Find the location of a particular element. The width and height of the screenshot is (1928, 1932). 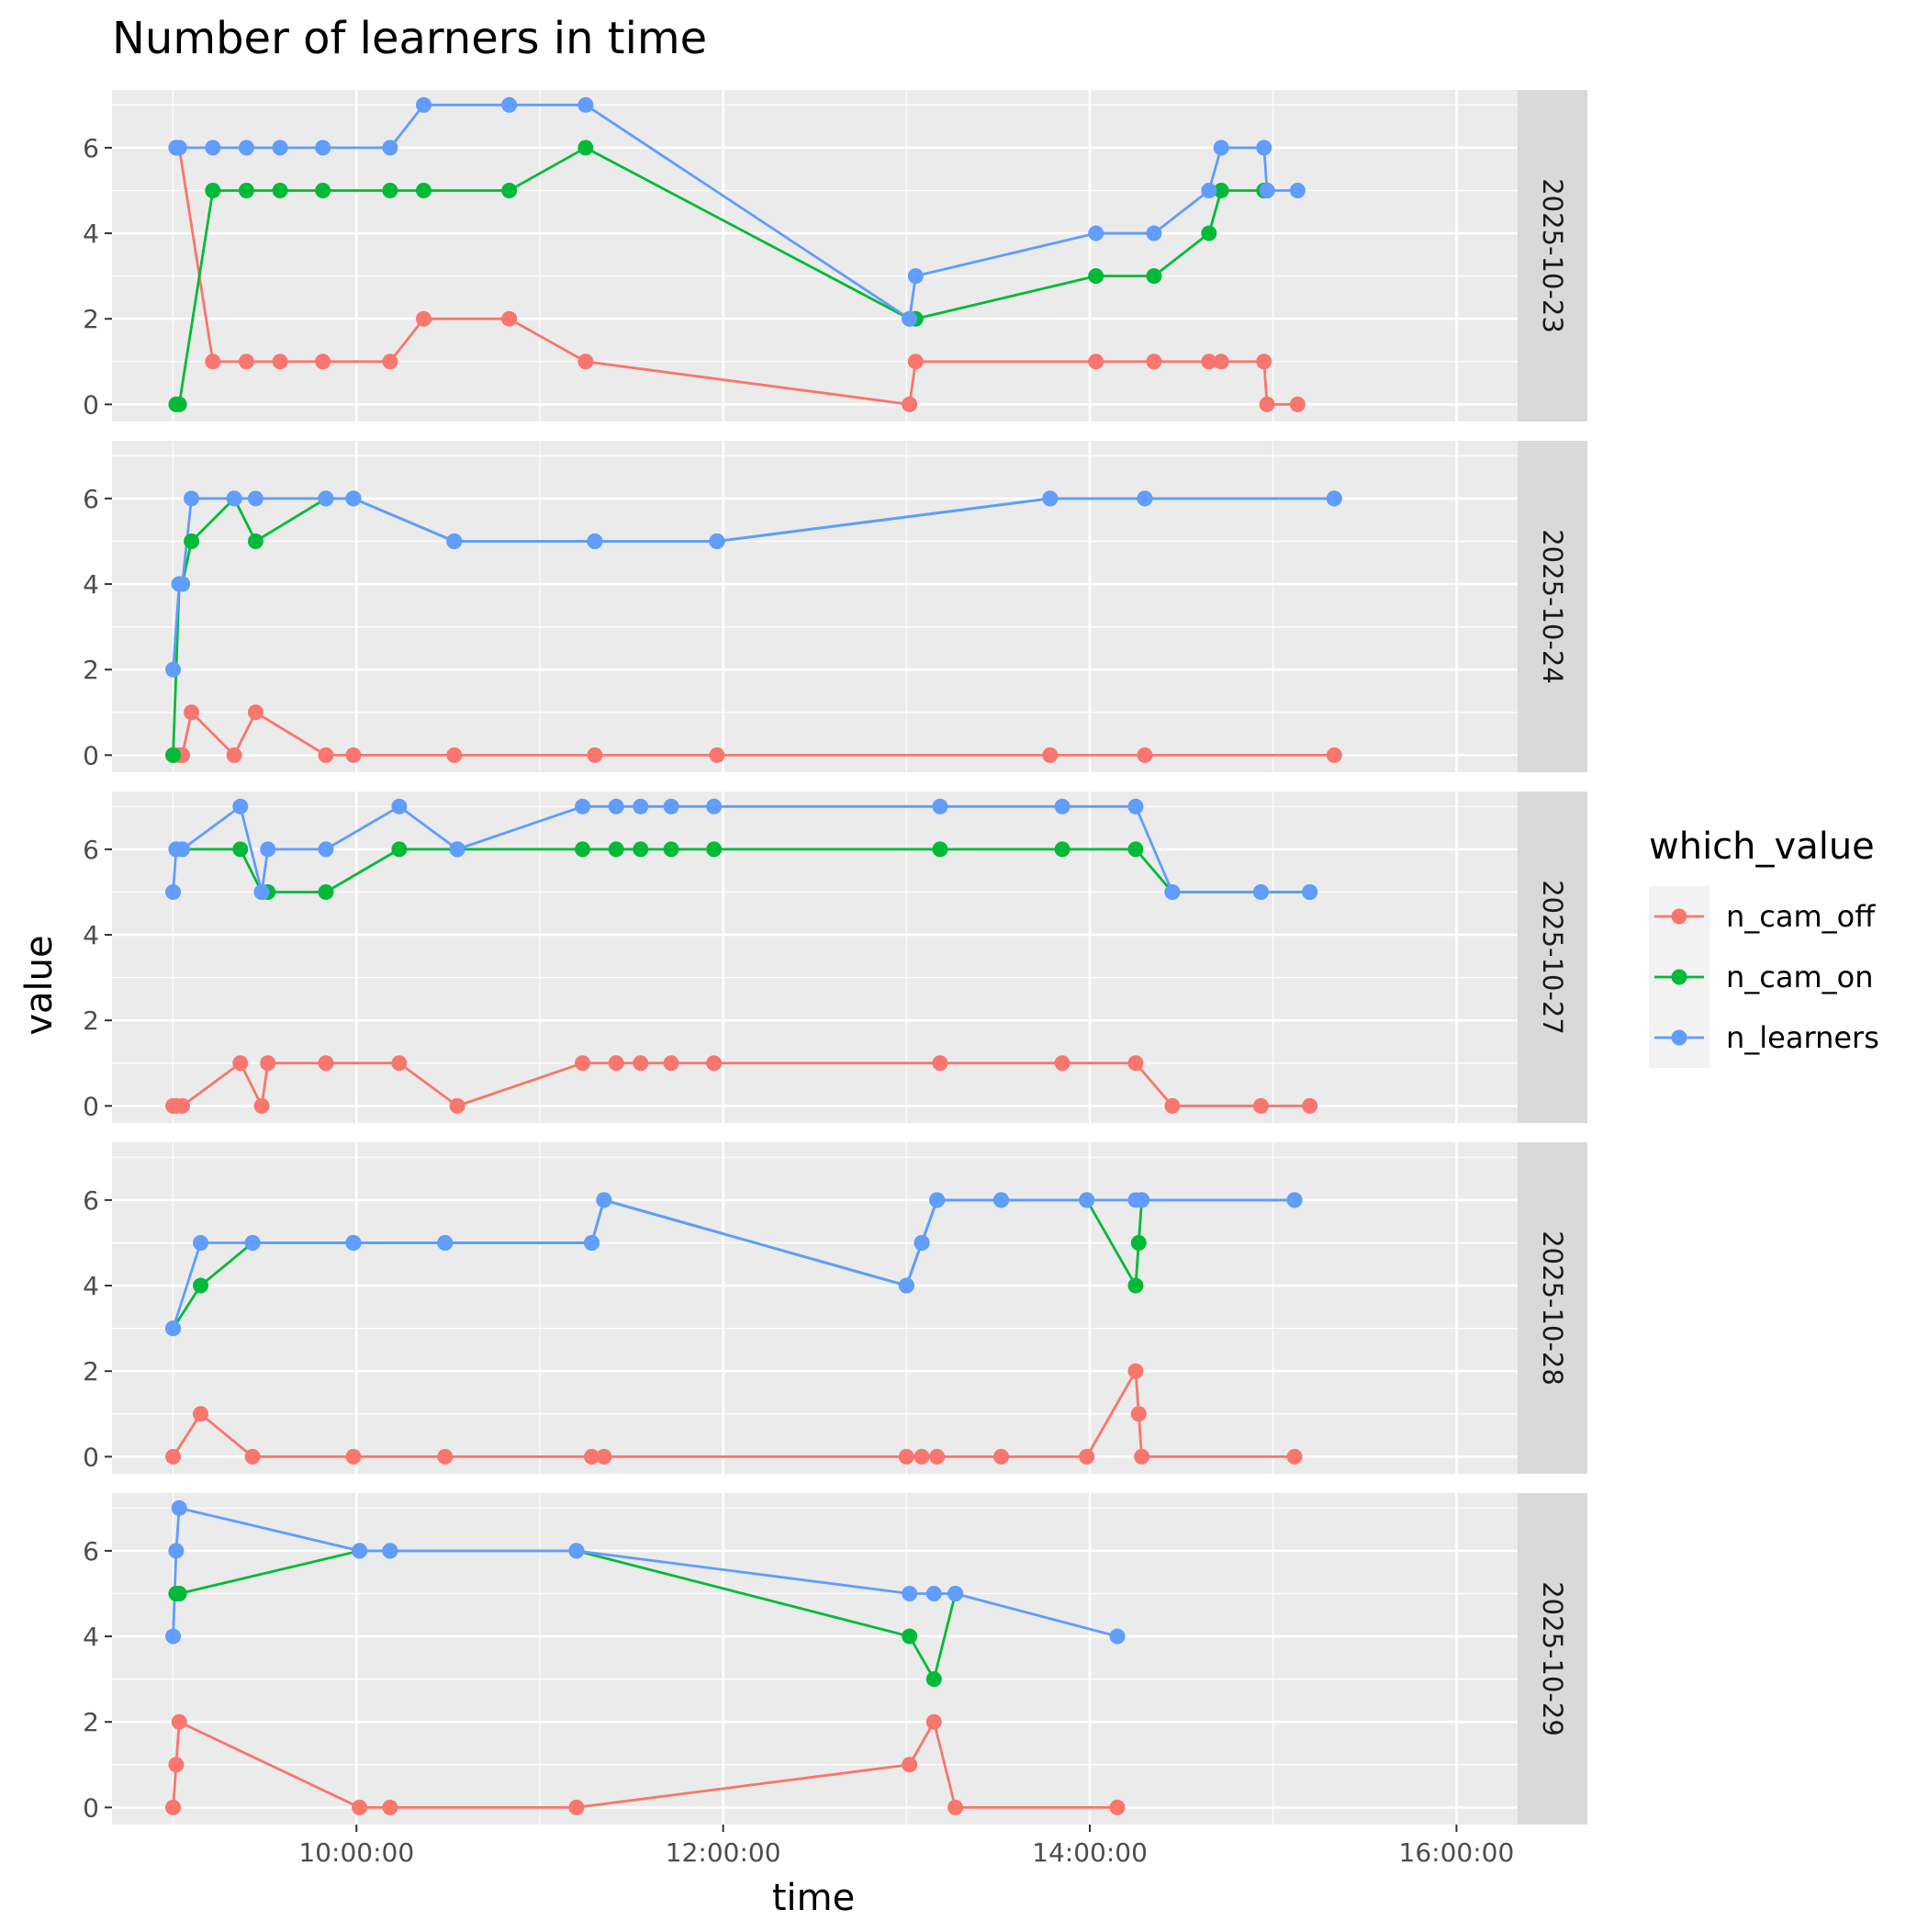

legend-entry-label: n_learners is located at coordinates (1802, 1037).